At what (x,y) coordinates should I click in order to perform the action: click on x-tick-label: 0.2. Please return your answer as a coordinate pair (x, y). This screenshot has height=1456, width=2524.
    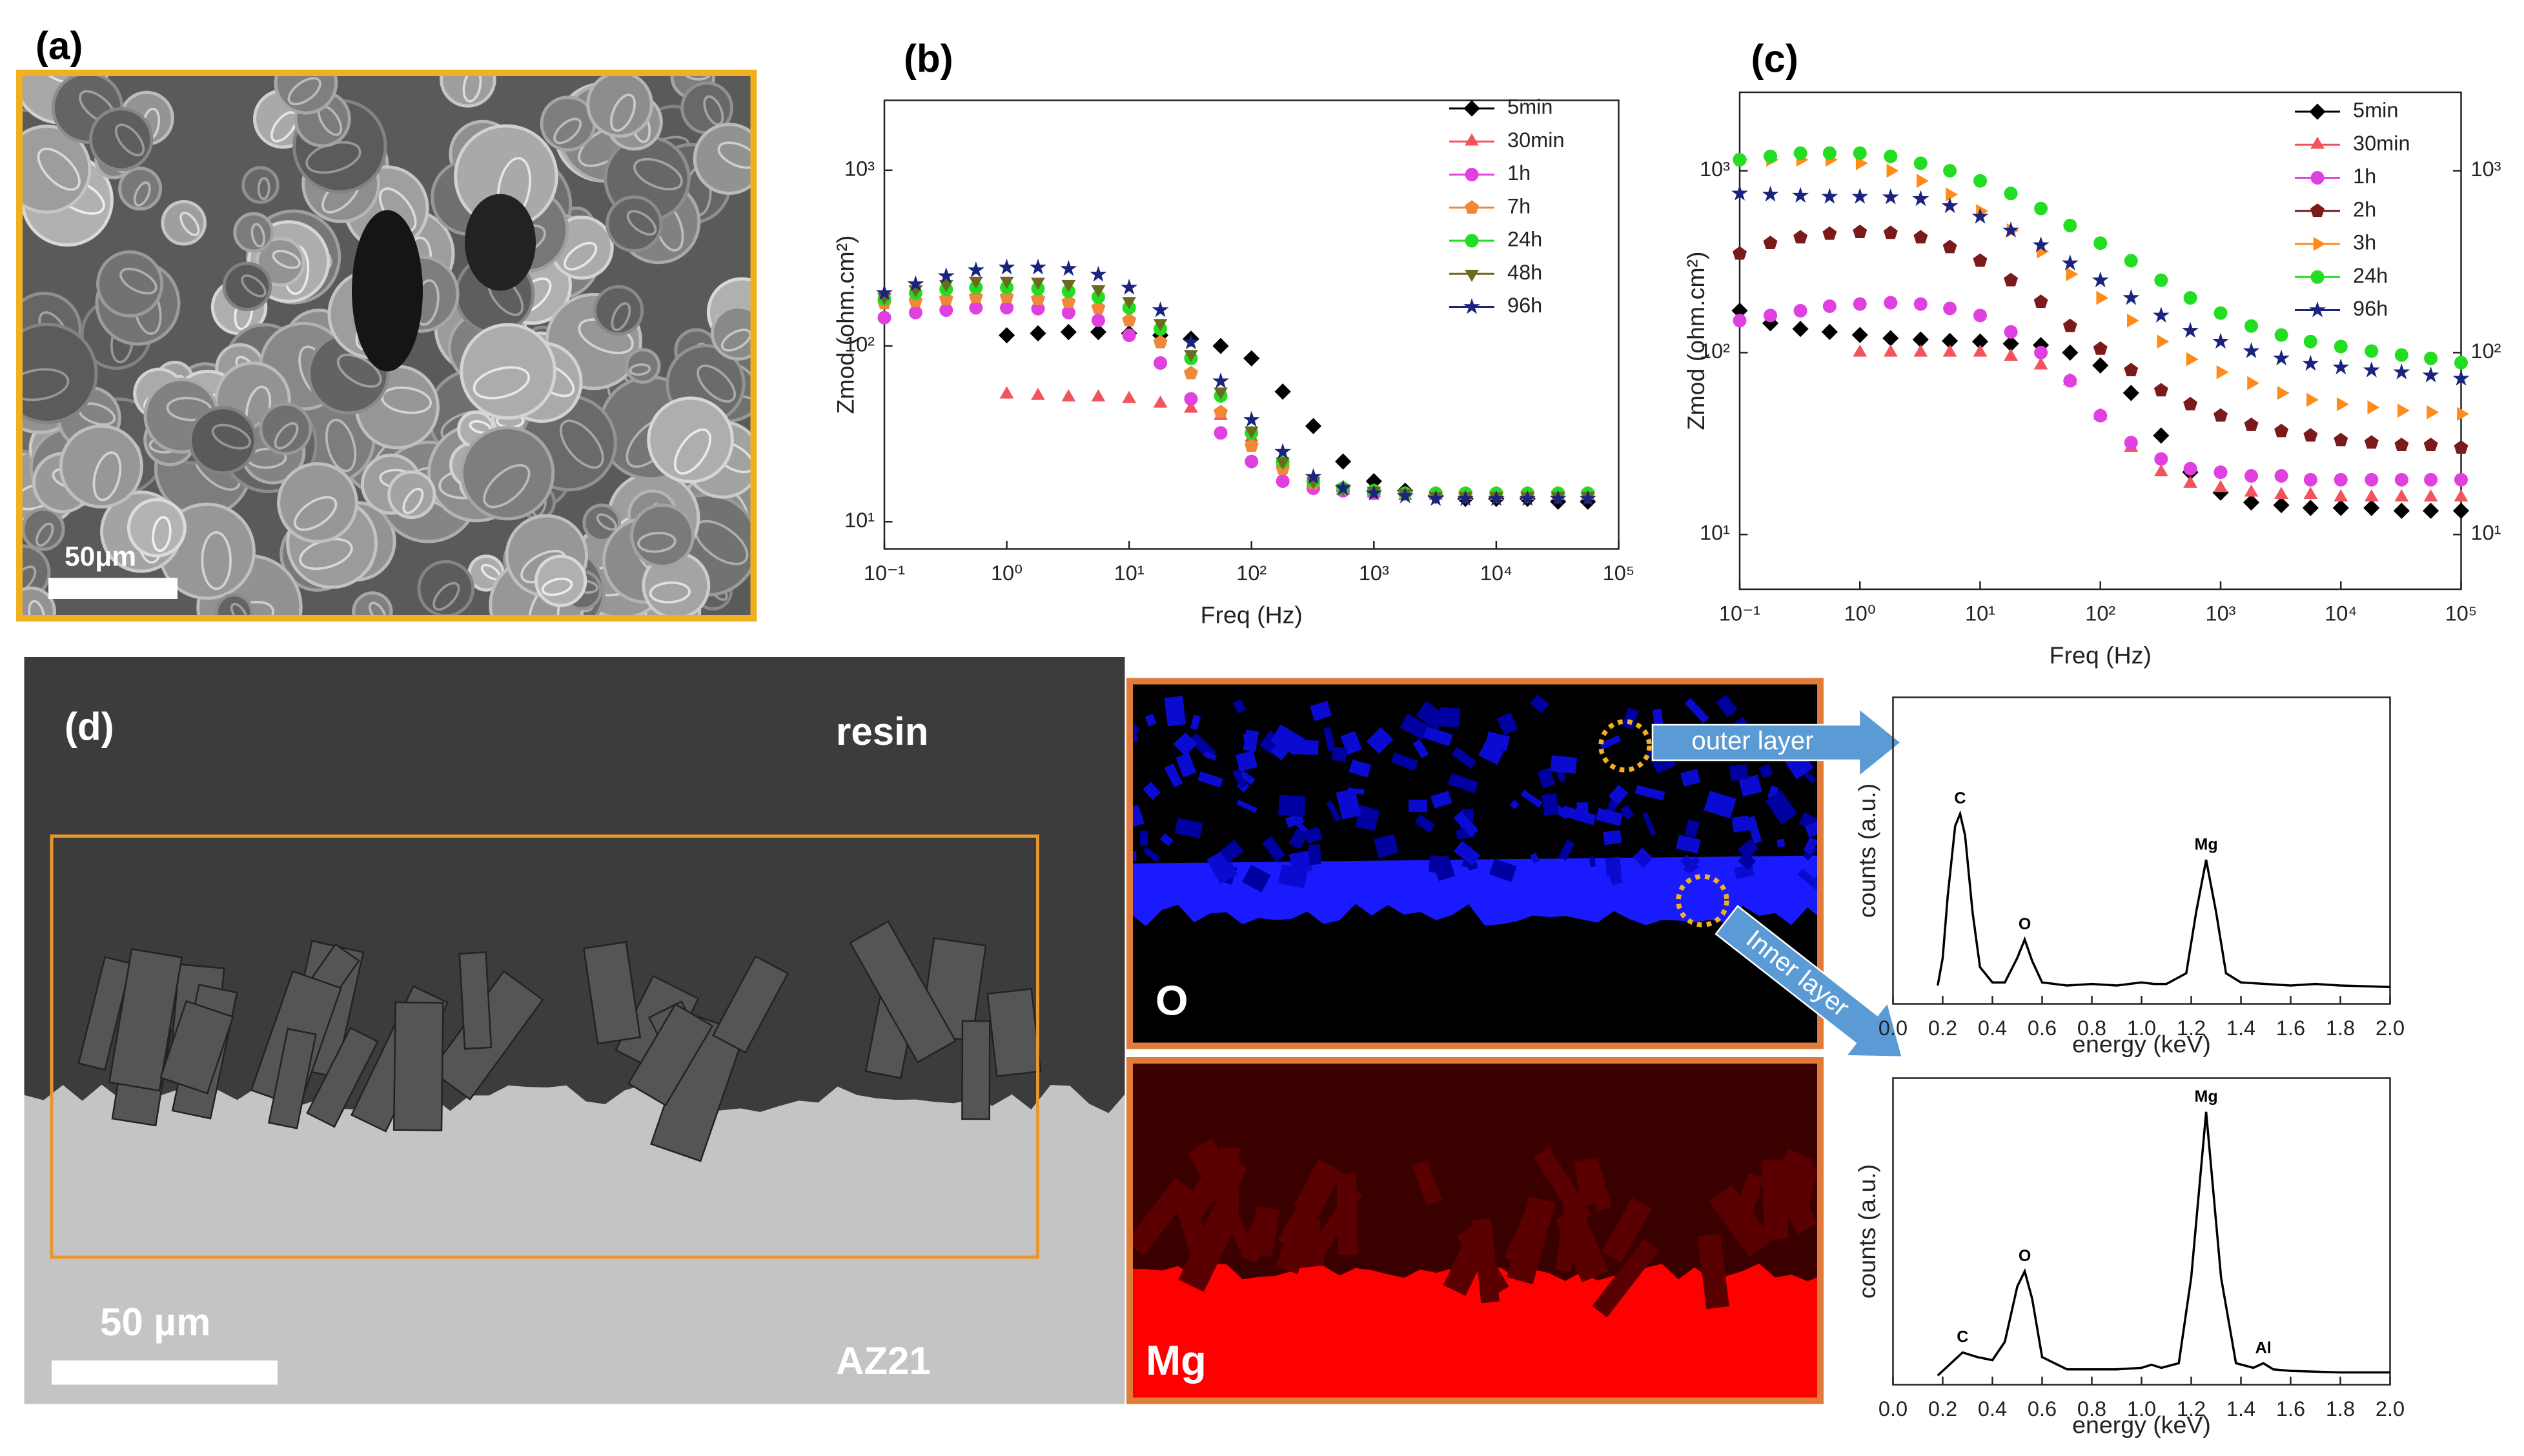
    Looking at the image, I should click on (1943, 1409).